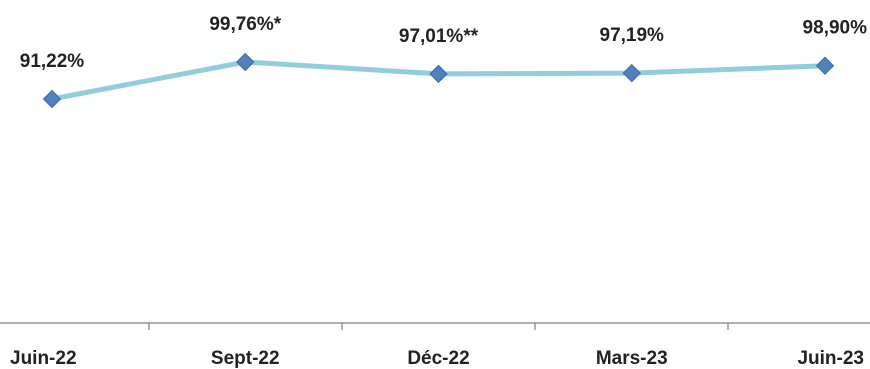  Describe the element at coordinates (835, 28) in the screenshot. I see `data-label: 98,90%` at that location.